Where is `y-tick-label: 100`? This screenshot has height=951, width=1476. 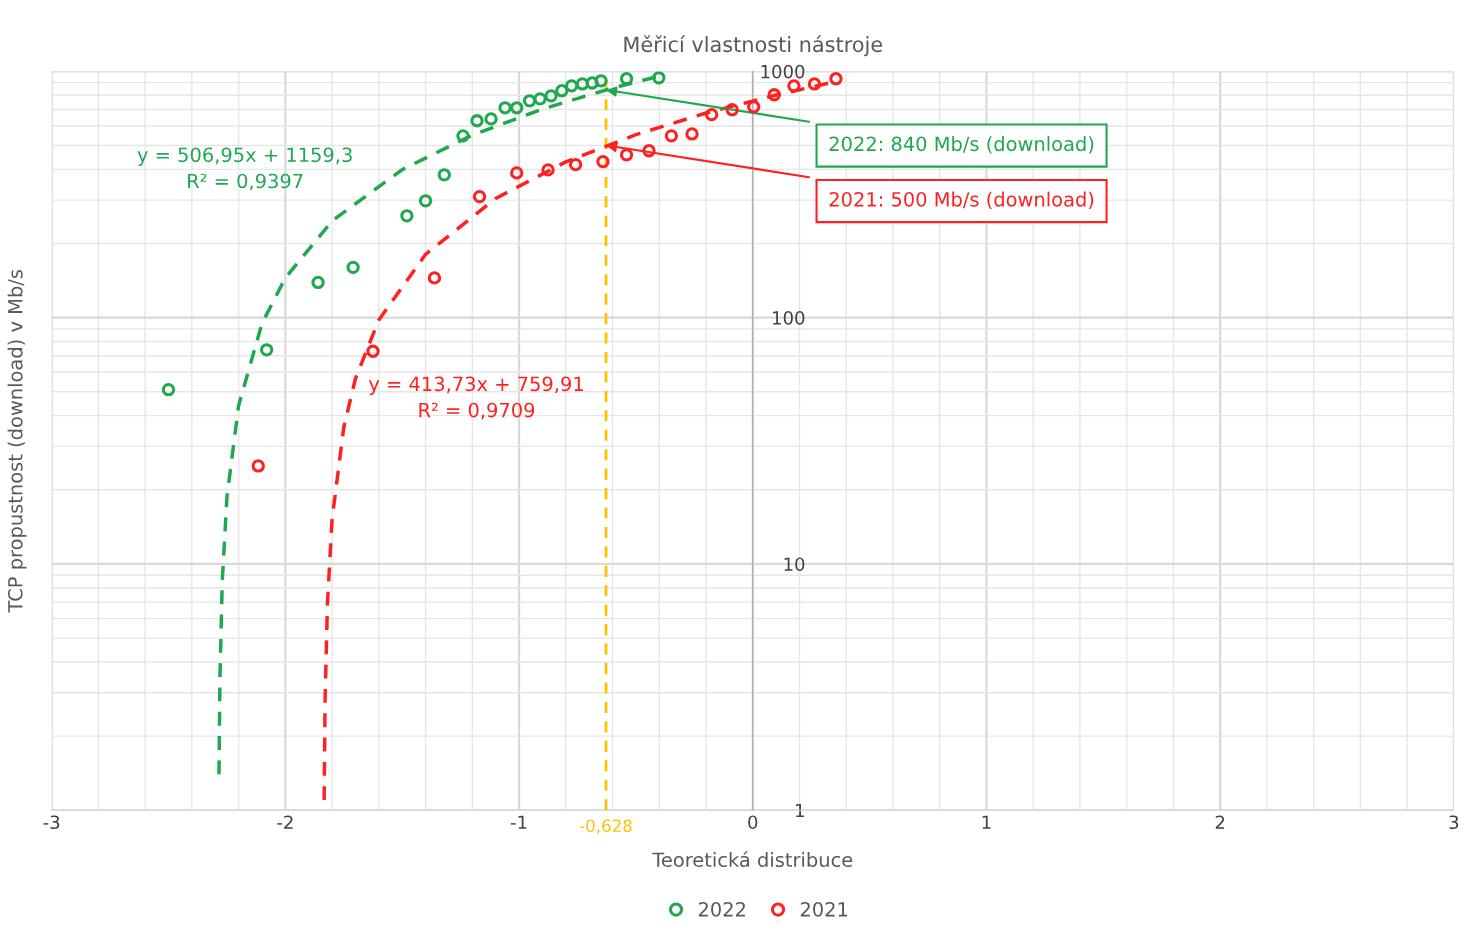
y-tick-label: 100 is located at coordinates (789, 318).